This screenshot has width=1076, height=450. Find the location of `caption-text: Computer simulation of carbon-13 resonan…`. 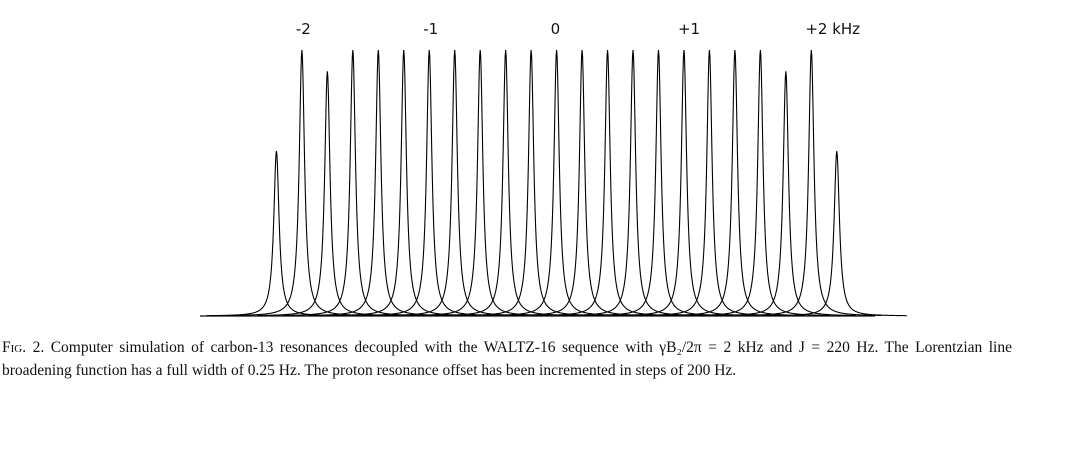

caption-text: Computer simulation of carbon-13 resonan… is located at coordinates (507, 359).